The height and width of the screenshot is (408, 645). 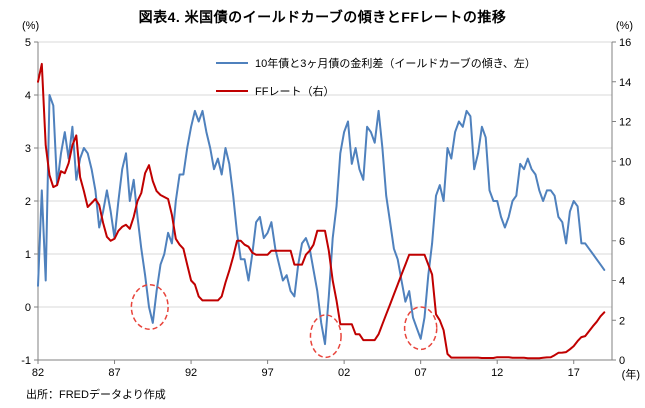 What do you see at coordinates (191, 373) in the screenshot?
I see `x-axis-tick-label: 92` at bounding box center [191, 373].